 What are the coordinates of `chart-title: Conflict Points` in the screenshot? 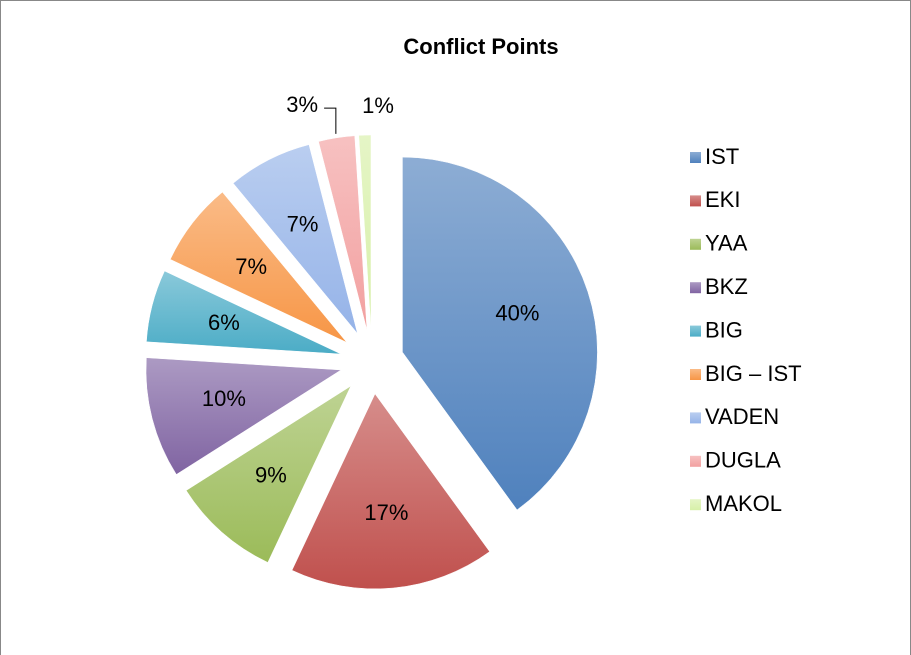 It's located at (480, 46).